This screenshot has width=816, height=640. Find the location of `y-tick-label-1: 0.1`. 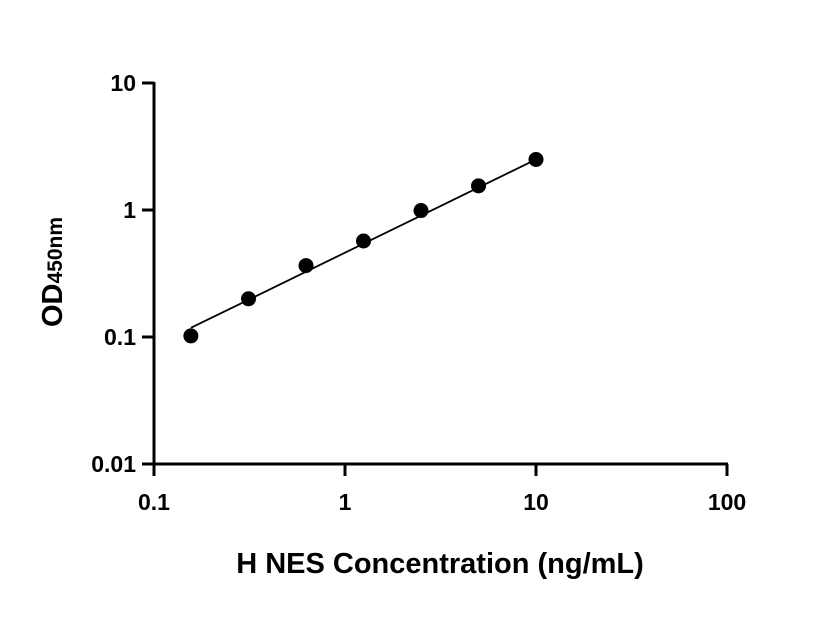

y-tick-label-1: 0.1 is located at coordinates (120, 337).